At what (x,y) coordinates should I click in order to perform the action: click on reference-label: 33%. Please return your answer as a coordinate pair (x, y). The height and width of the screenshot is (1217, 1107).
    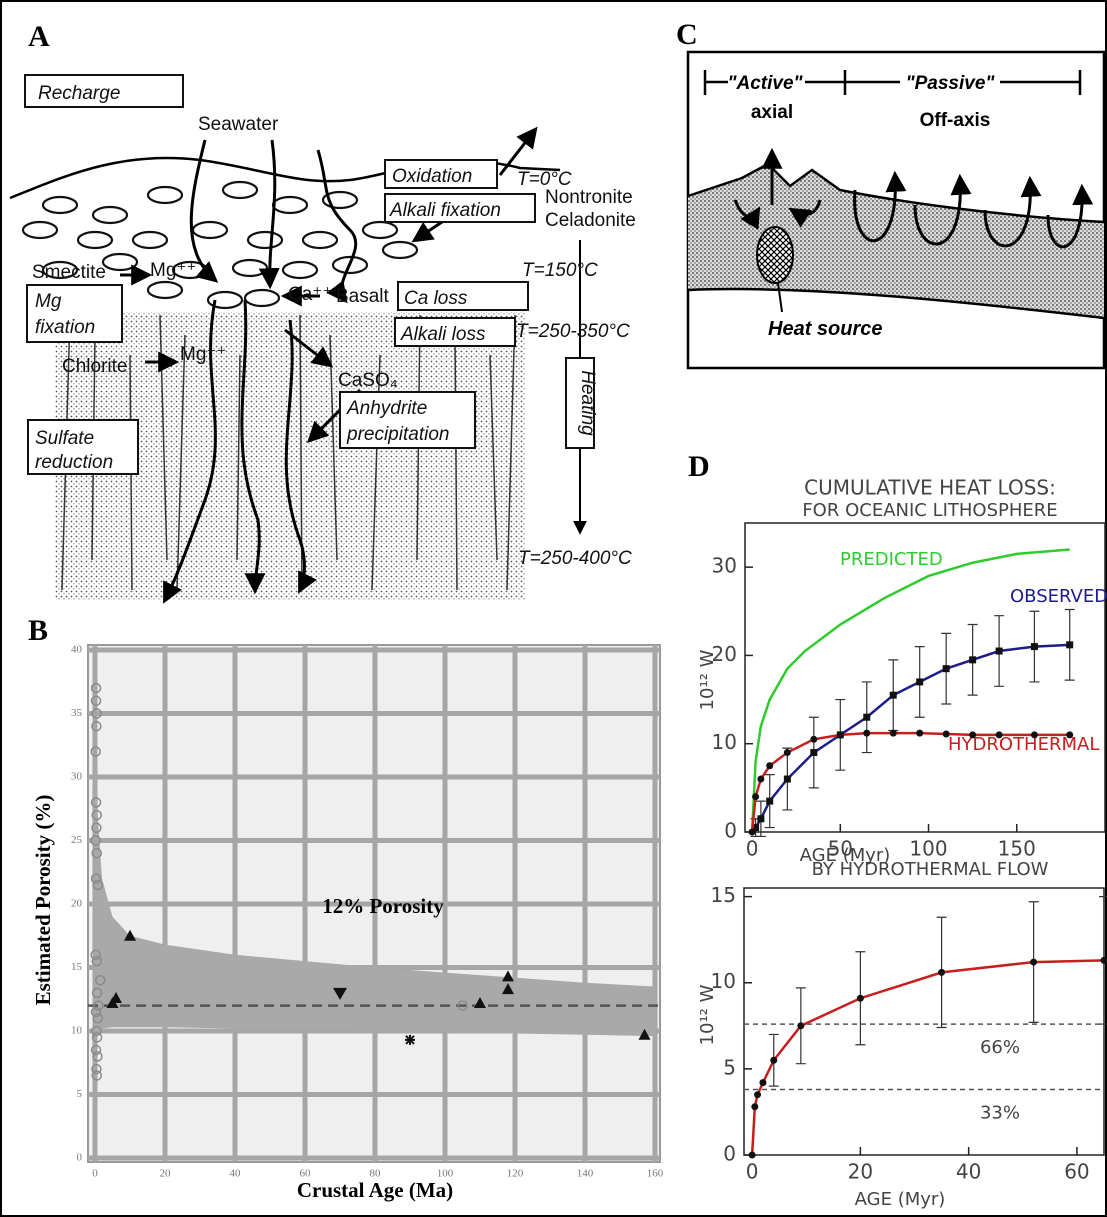
    Looking at the image, I should click on (1000, 1113).